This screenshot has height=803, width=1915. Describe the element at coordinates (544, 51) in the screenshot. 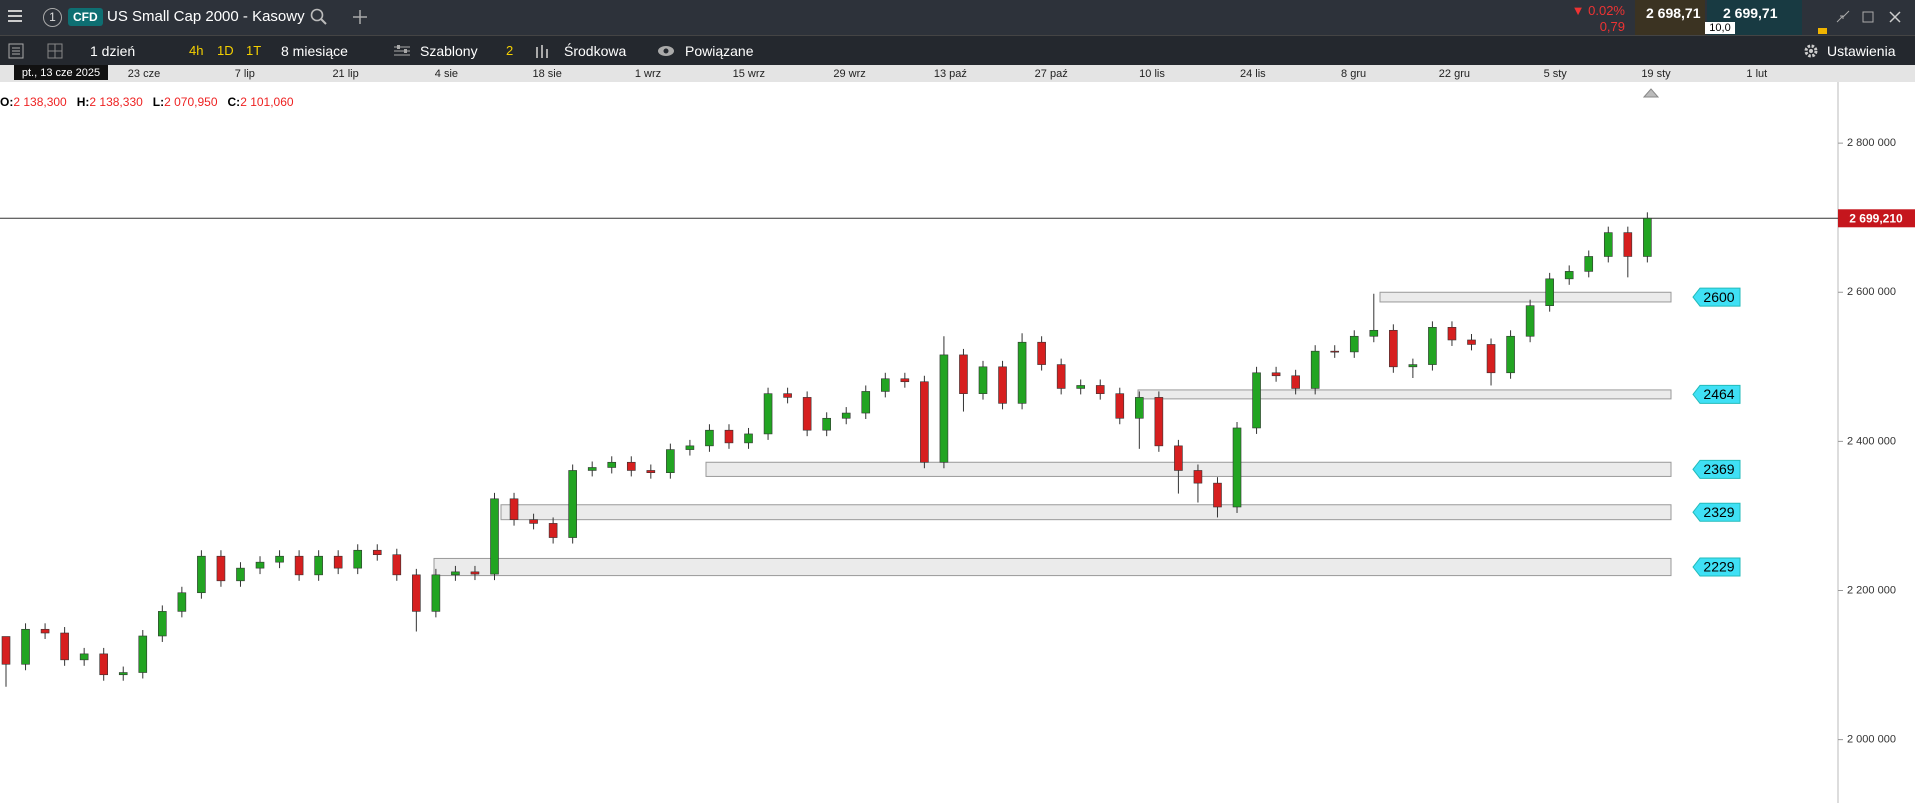

I see `mode-icon` at that location.